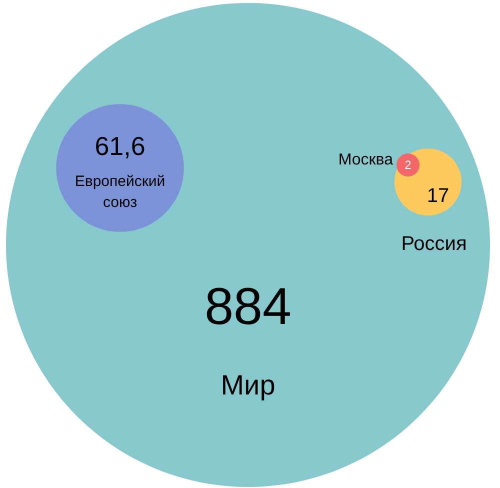  Describe the element at coordinates (408, 165) in the screenshot. I see `data-label: 2` at that location.